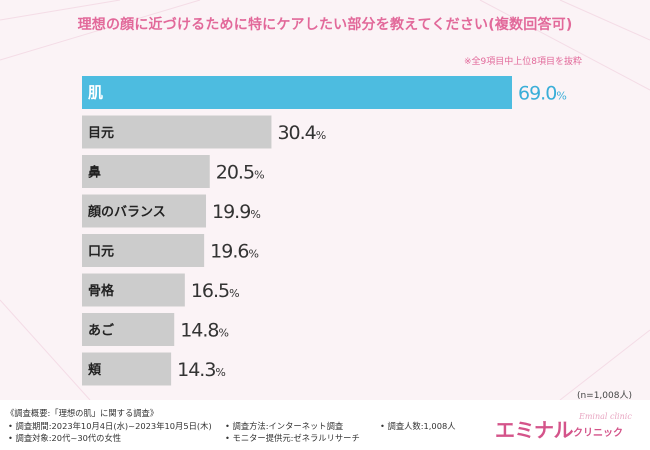  Describe the element at coordinates (204, 331) in the screenshot. I see `value-label-7: 14.8%` at that location.